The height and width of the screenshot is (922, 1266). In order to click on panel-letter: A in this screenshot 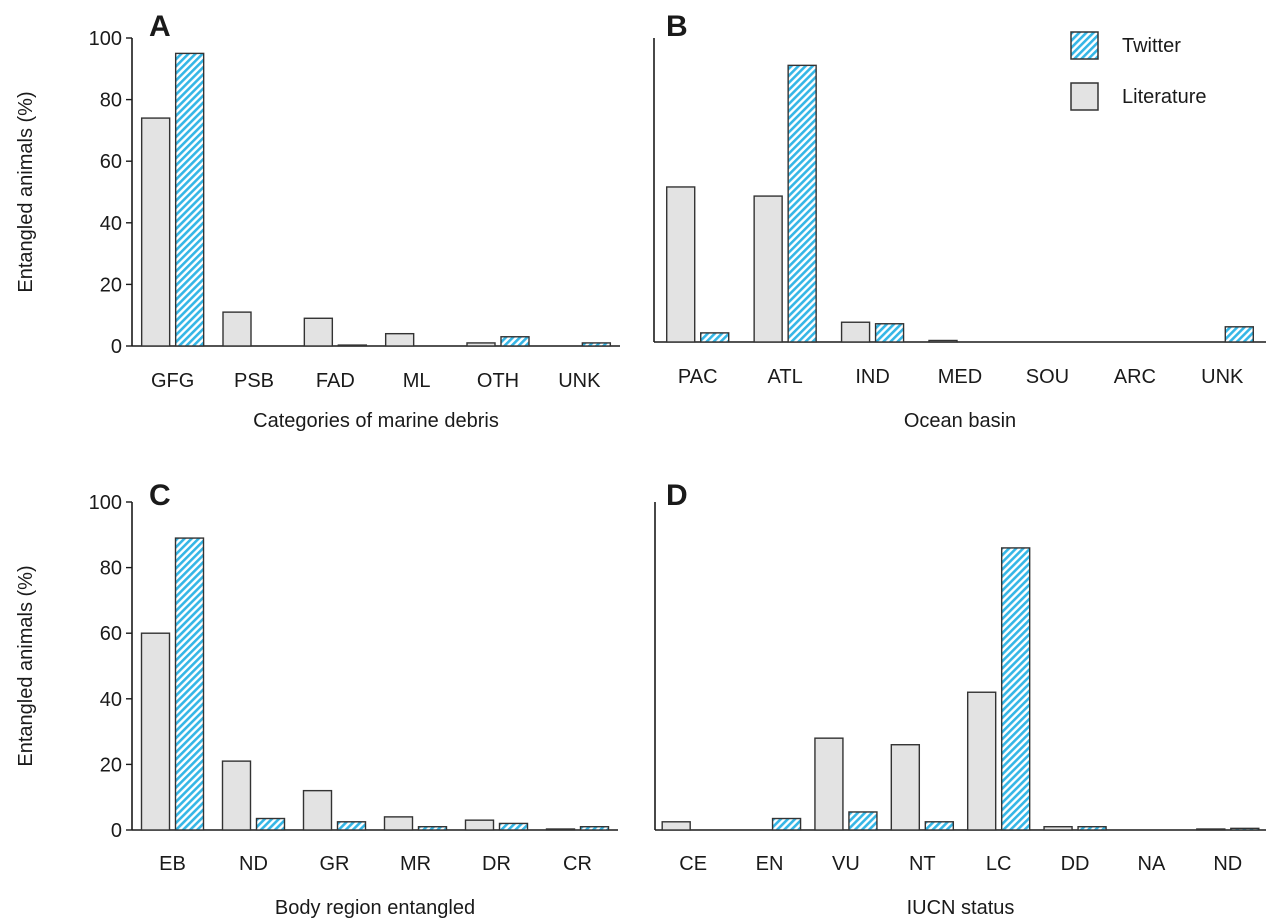, I will do `click(160, 26)`.